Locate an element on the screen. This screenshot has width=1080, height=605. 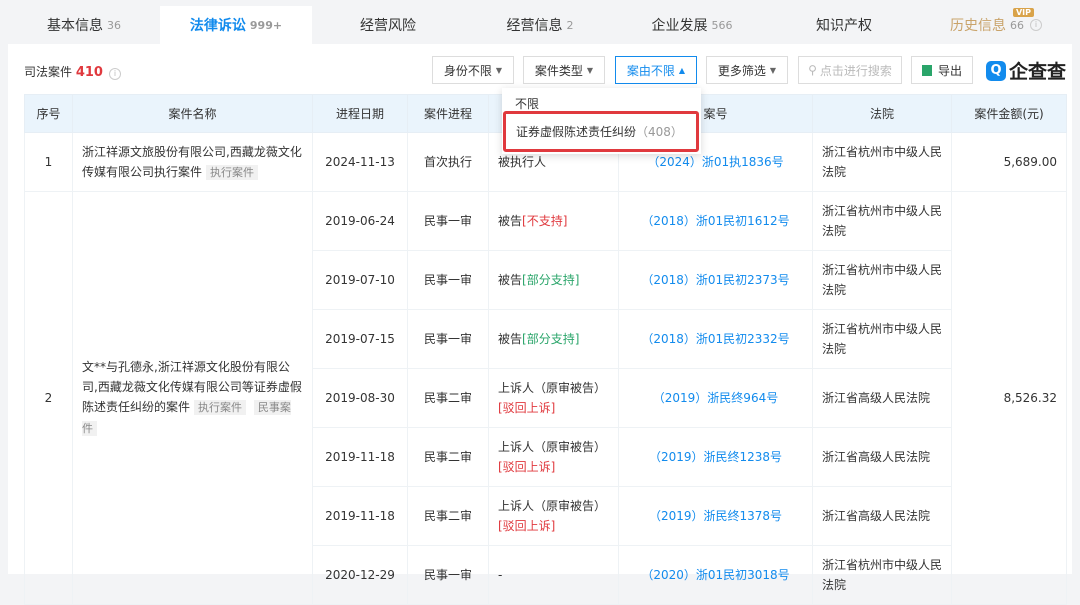
case-name: 浙江祥源文旅股份有限公司,西藏龙薇文化传媒有限公司执行案件 is located at coordinates (192, 161).